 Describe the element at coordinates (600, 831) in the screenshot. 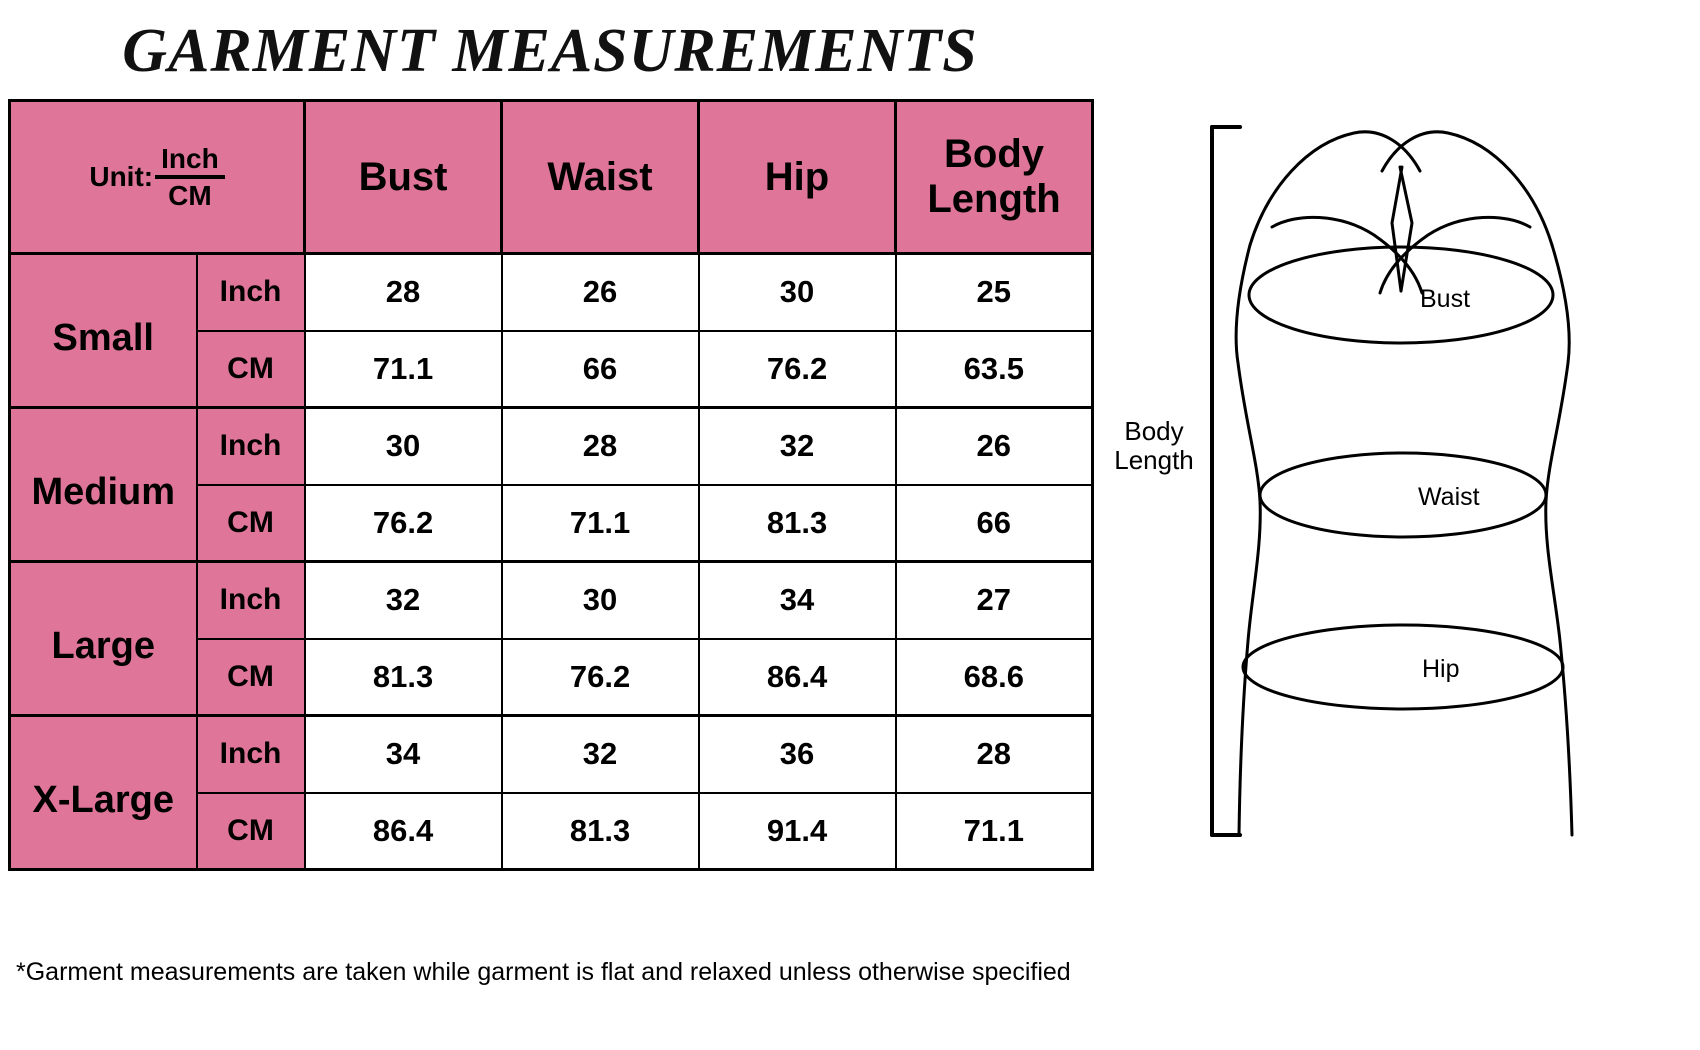

I see `cell-x-large-cm-waist: 81.3` at that location.